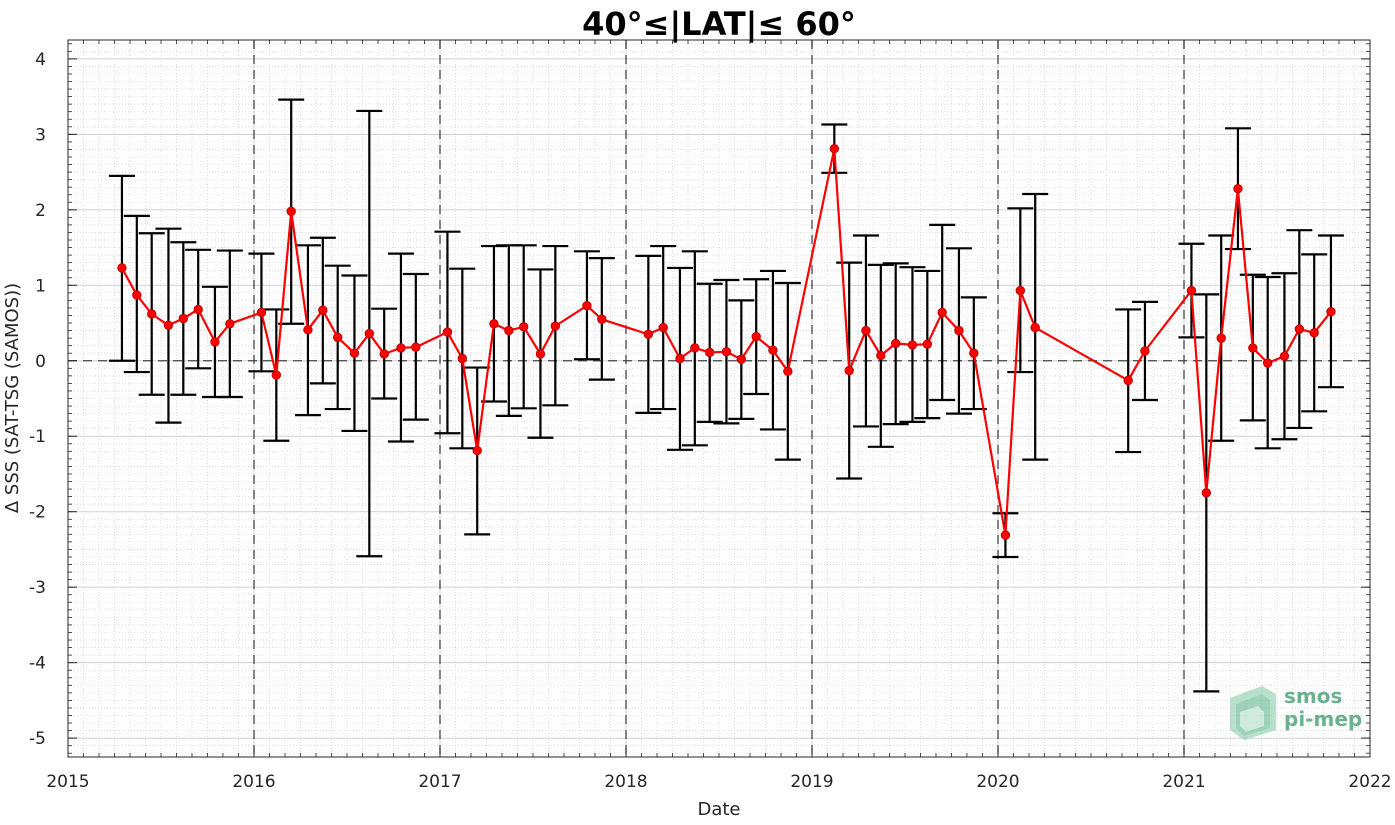 The height and width of the screenshot is (825, 1395). What do you see at coordinates (40, 135) in the screenshot?
I see `y-tick-label: 3` at bounding box center [40, 135].